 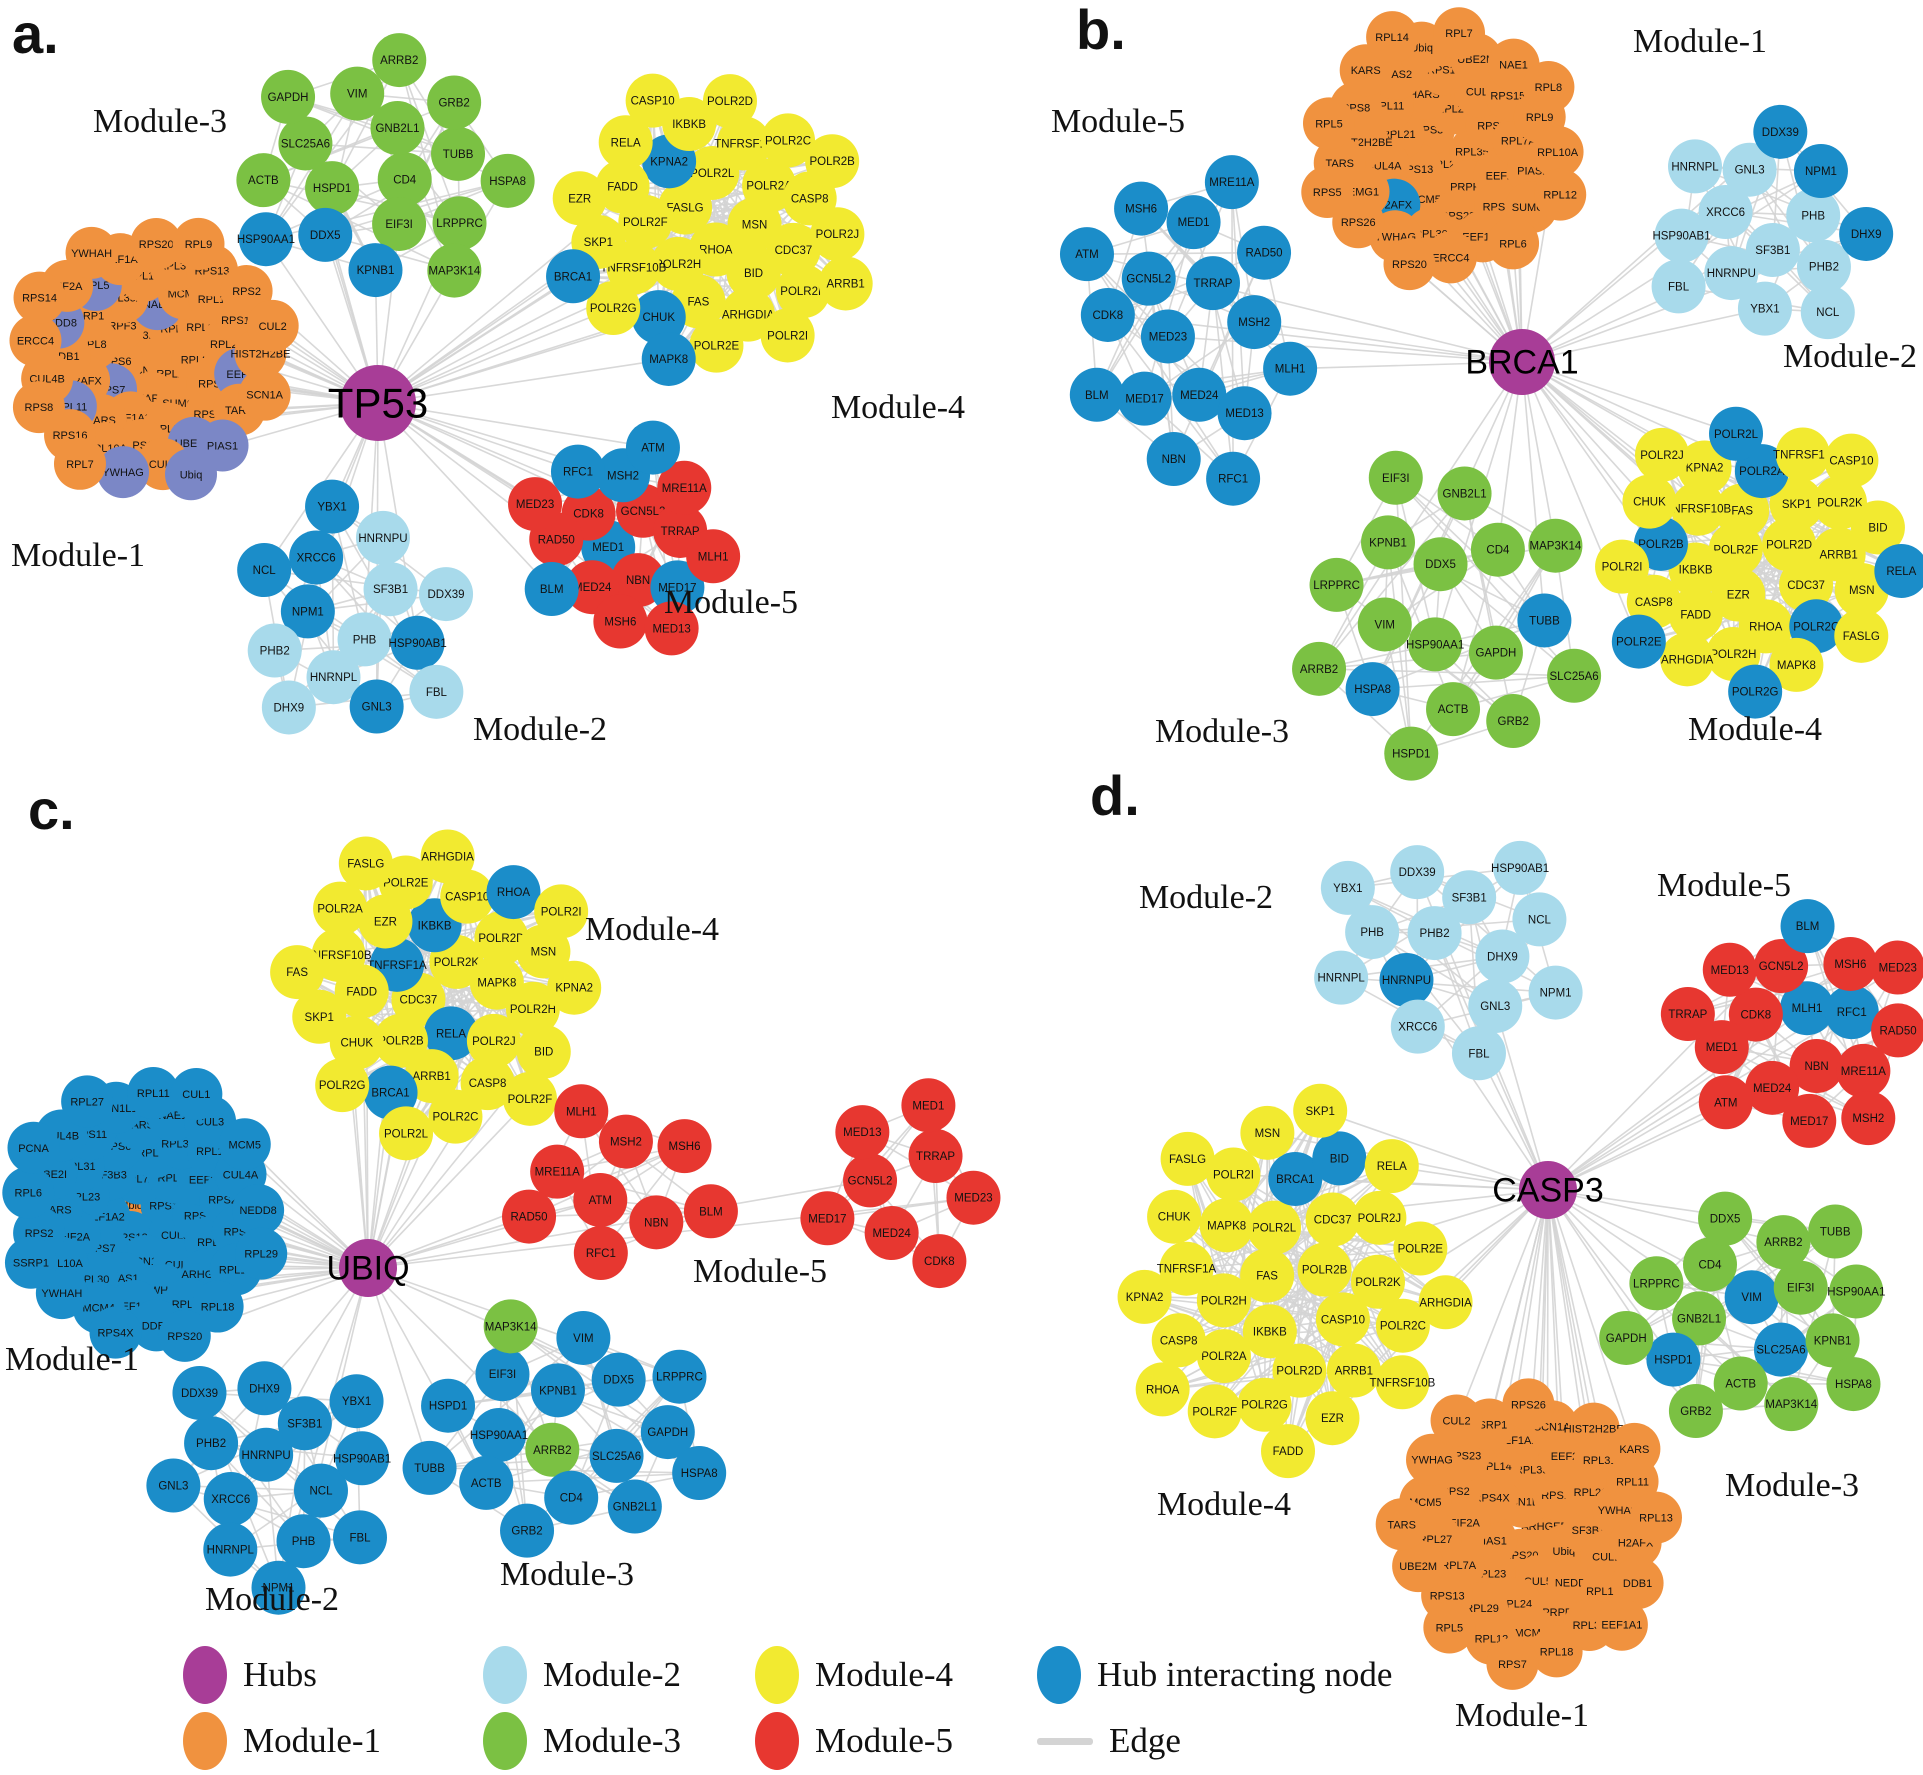 What do you see at coordinates (1656, 1283) in the screenshot?
I see `node-LRPPRC: LRPPRC` at bounding box center [1656, 1283].